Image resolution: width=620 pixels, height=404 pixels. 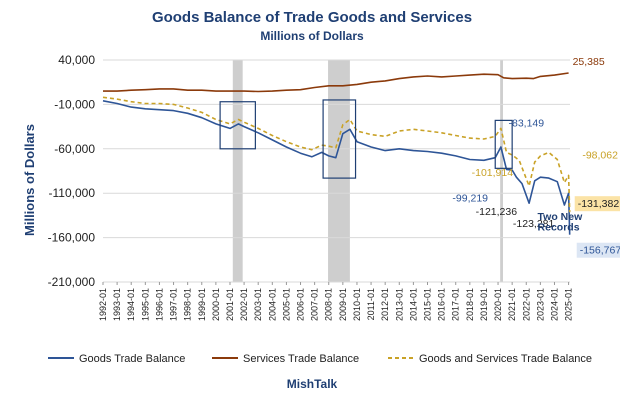 What do you see at coordinates (442, 304) in the screenshot?
I see `x-tick-label: 2016-01` at bounding box center [442, 304].